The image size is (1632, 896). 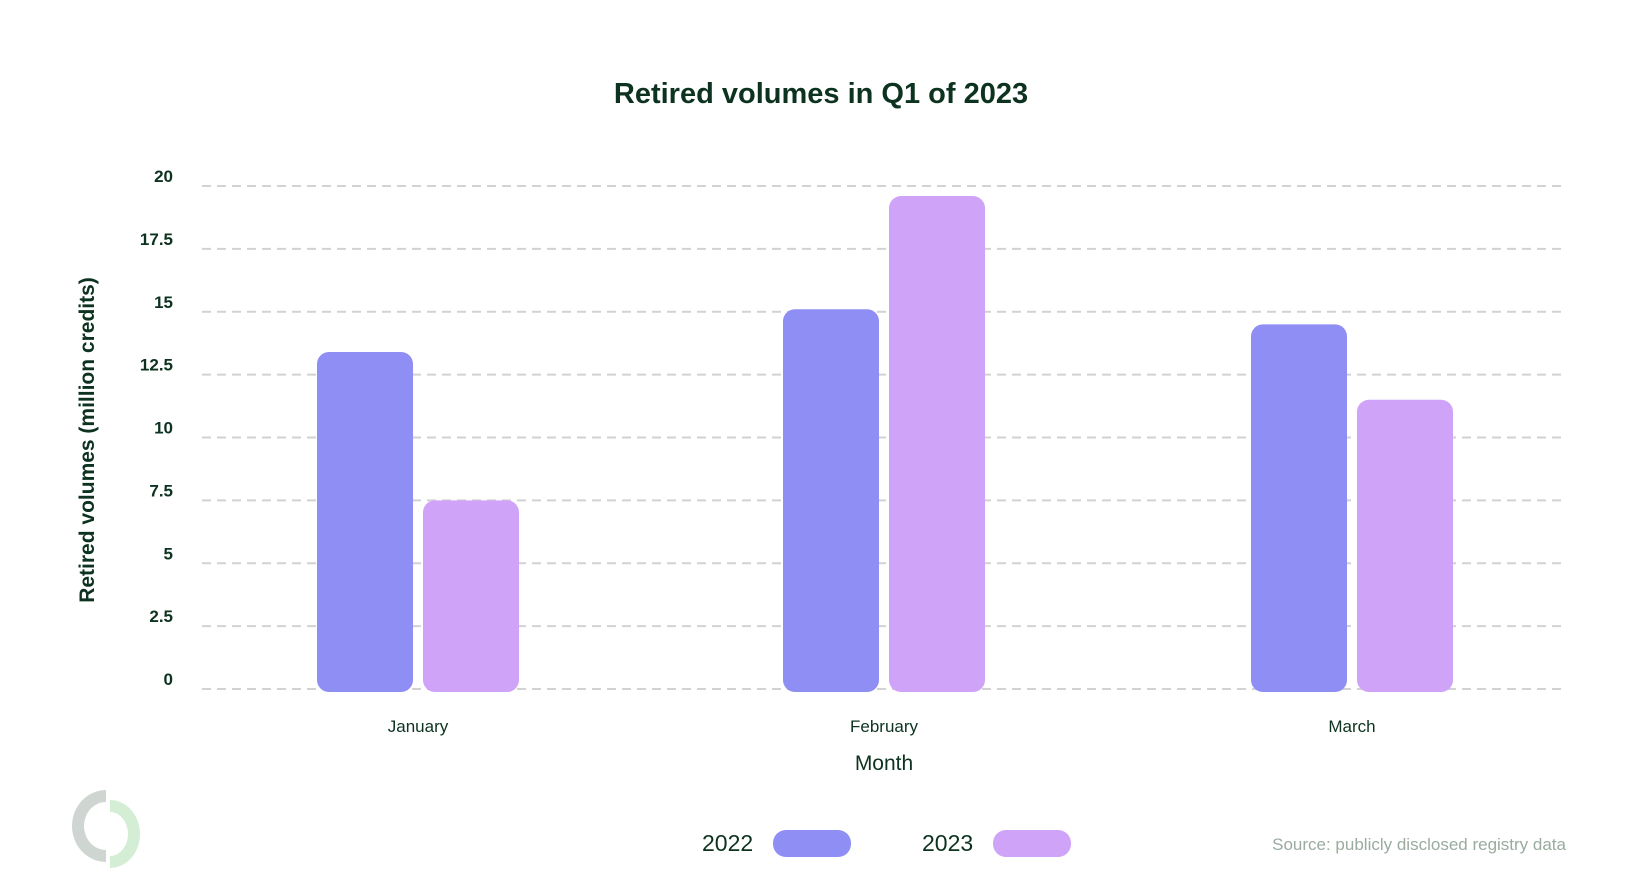 I want to click on y-tick-label: 0, so click(x=168, y=679).